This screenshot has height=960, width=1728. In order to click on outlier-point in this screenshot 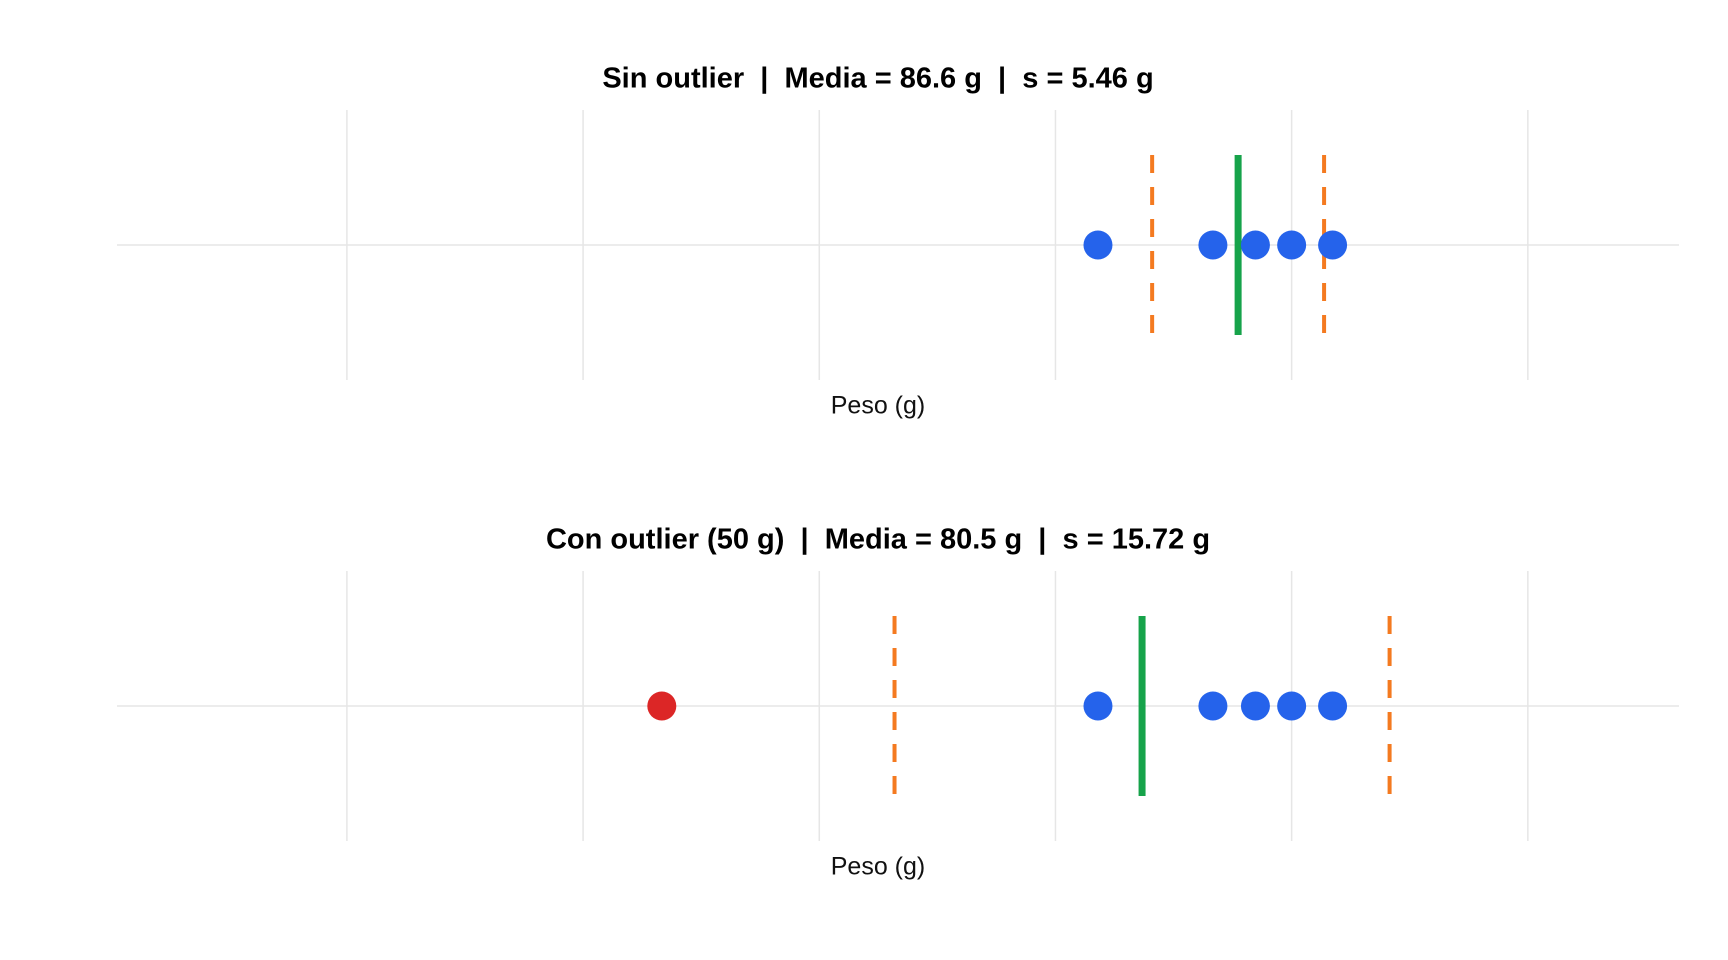, I will do `click(662, 706)`.